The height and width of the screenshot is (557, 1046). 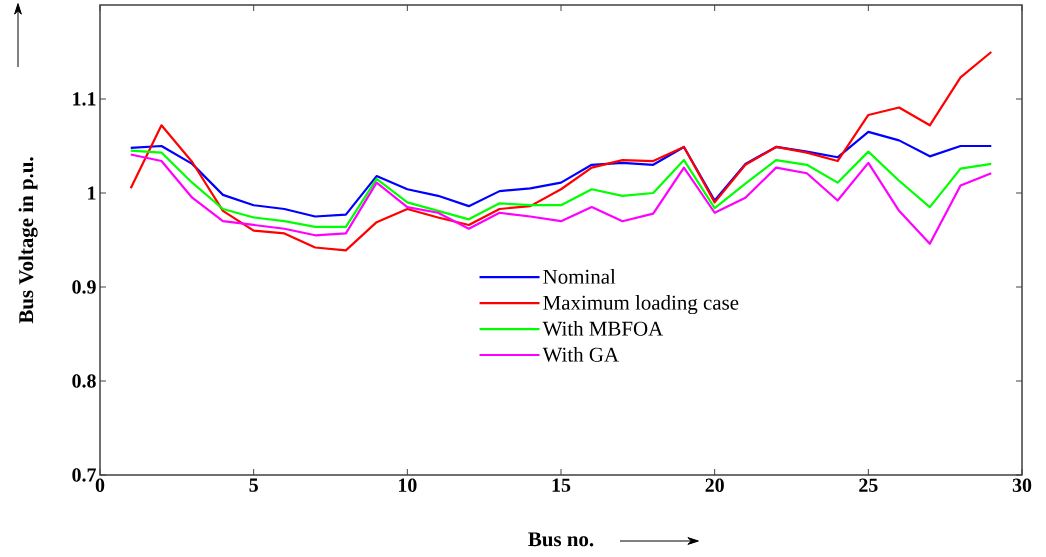 What do you see at coordinates (253, 485) in the screenshot?
I see `x-tick-label: 5` at bounding box center [253, 485].